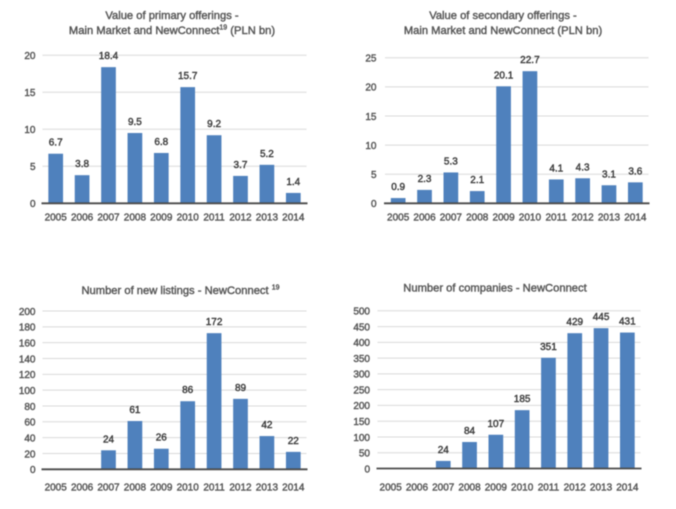 The width and height of the screenshot is (676, 509). I want to click on svg-text: 351, so click(548, 347).